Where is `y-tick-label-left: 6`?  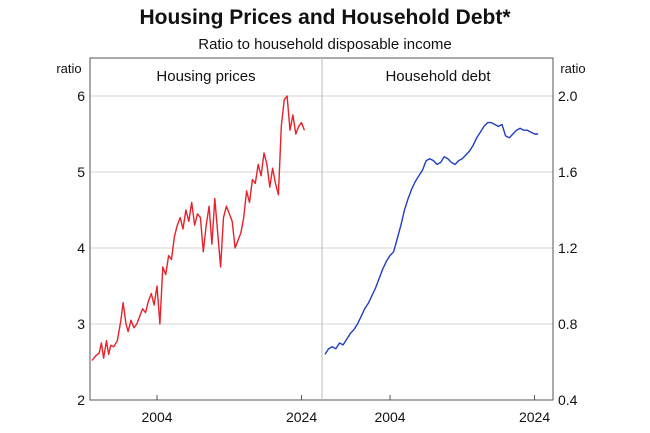
y-tick-label-left: 6 is located at coordinates (81, 96).